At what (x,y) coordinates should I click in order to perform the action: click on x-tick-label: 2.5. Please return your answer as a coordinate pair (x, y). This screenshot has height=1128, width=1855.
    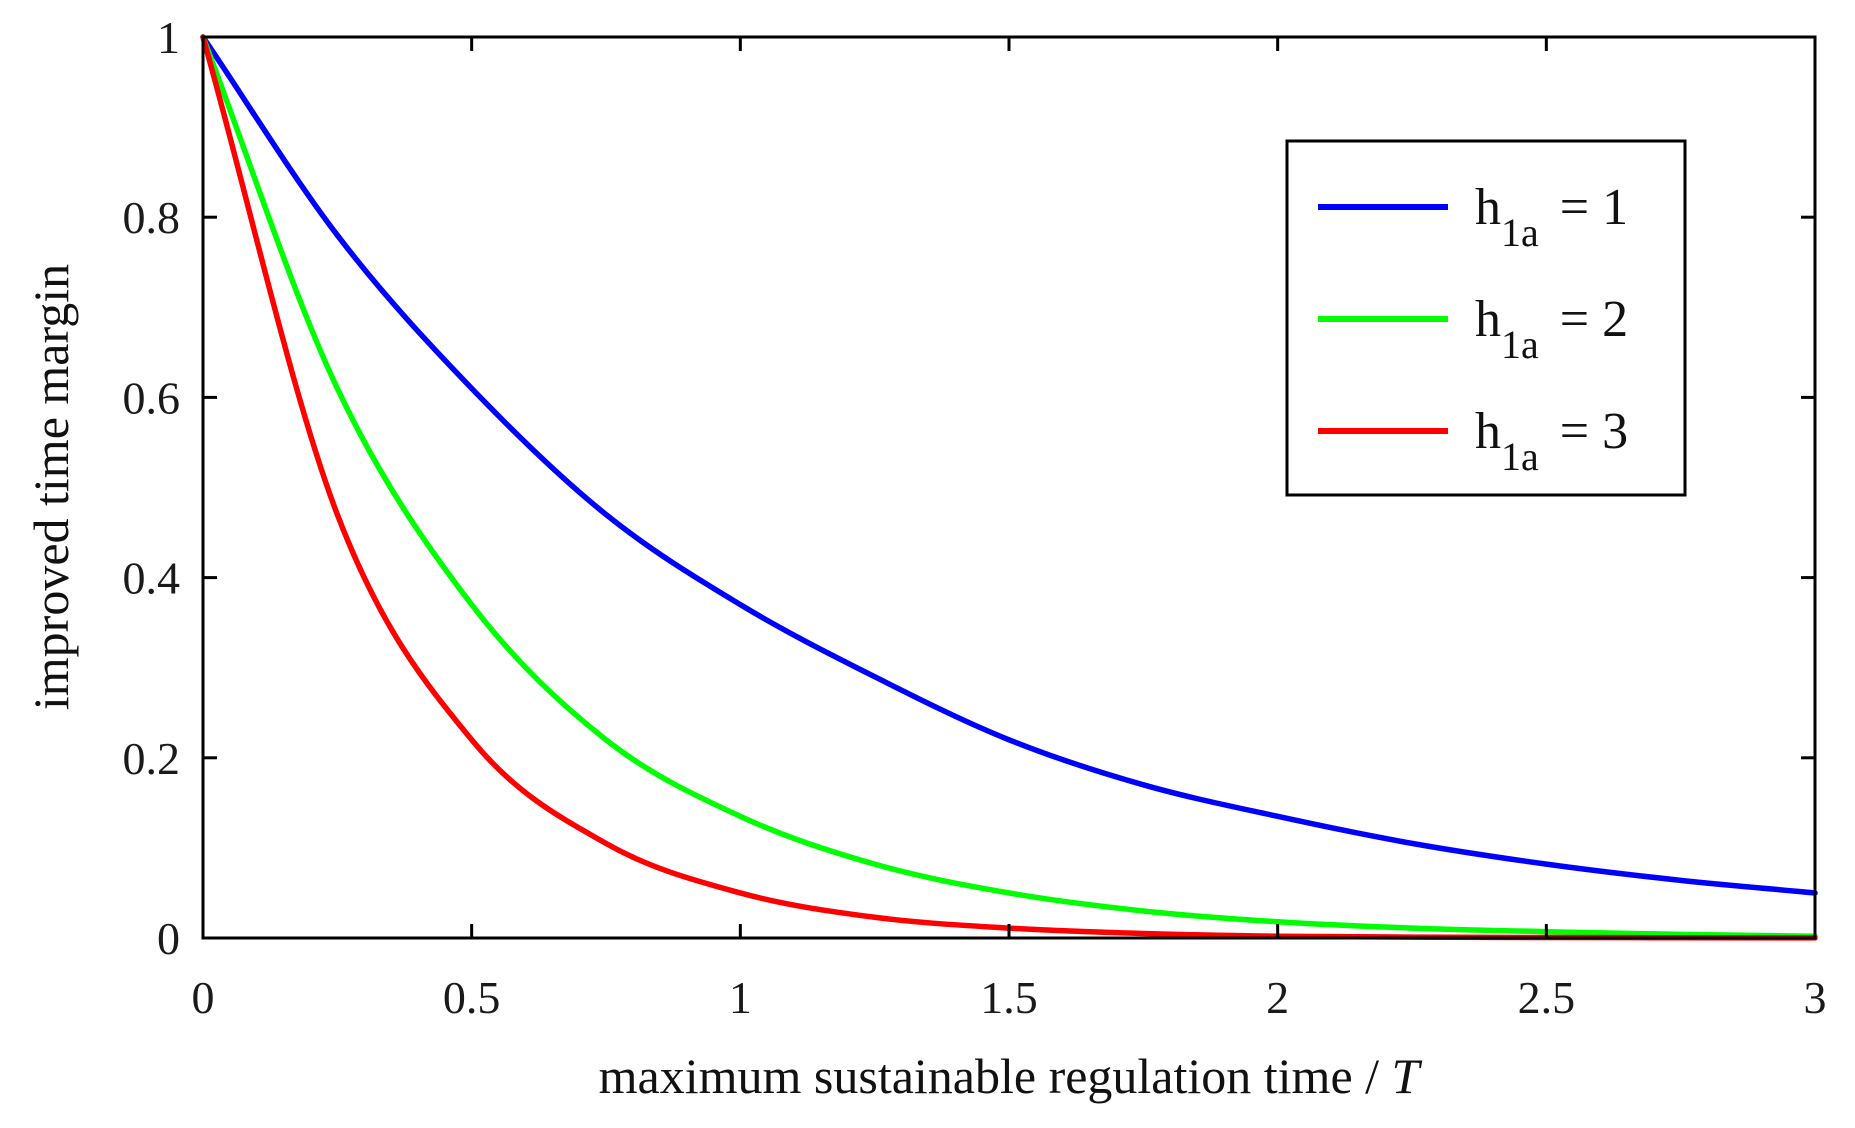
    Looking at the image, I should click on (1547, 997).